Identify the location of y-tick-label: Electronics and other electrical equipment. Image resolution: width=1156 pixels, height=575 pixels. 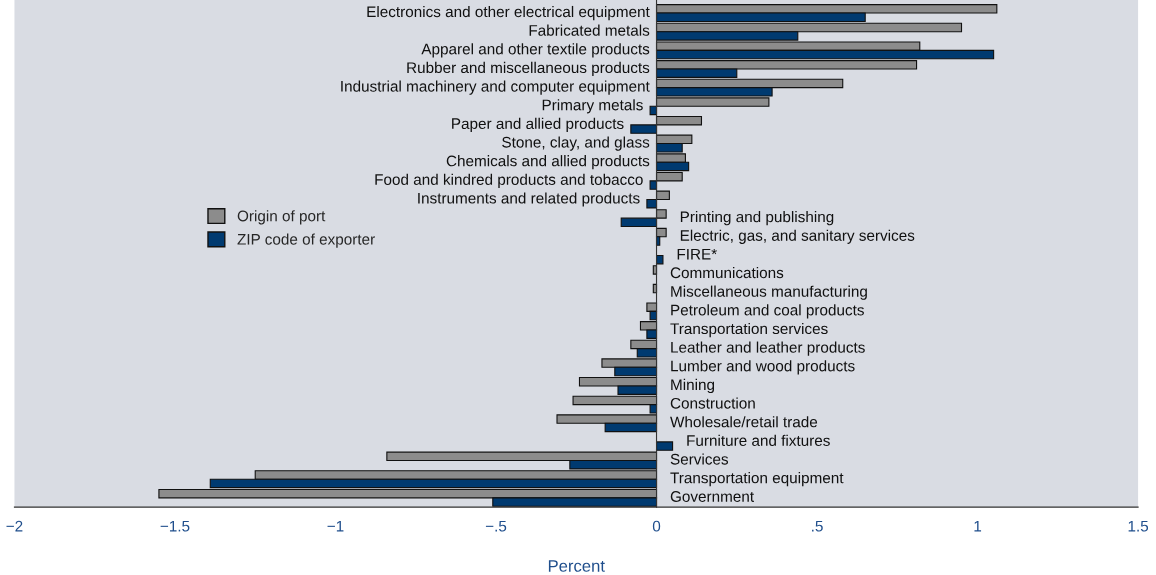
(508, 13).